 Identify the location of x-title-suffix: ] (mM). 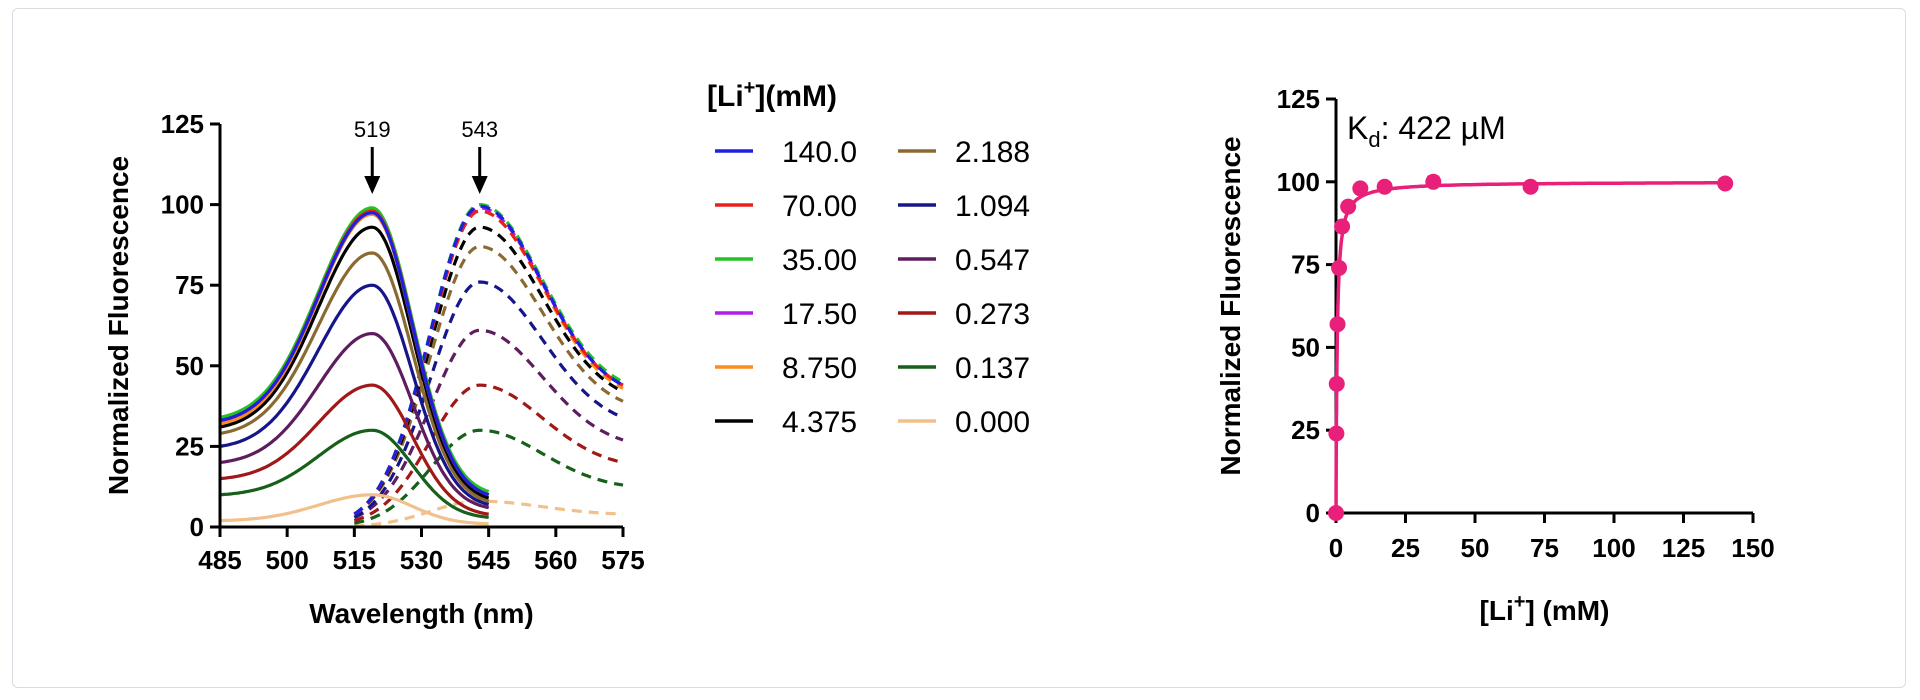
(1567, 610).